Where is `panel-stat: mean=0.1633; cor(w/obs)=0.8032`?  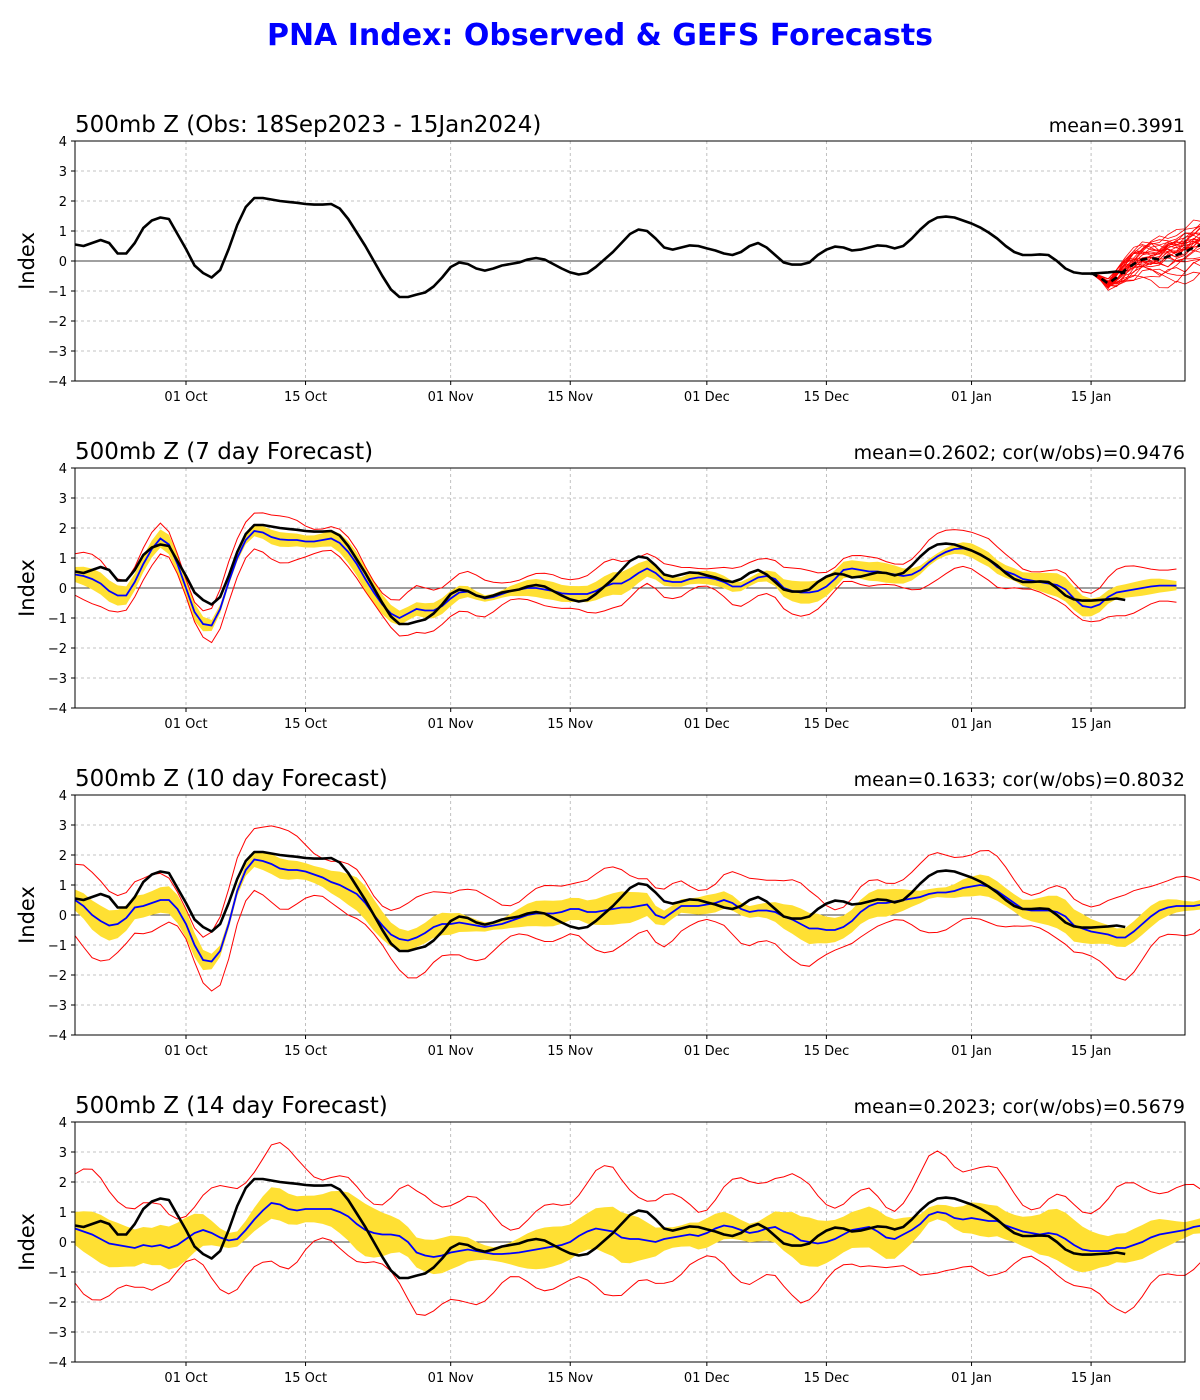
panel-stat: mean=0.1633; cor(w/obs)=0.8032 is located at coordinates (1019, 780).